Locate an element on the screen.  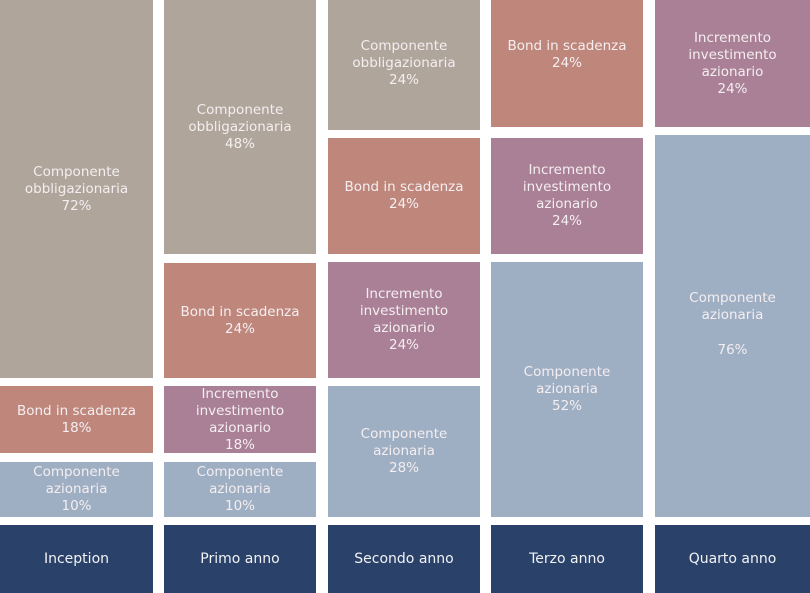
period-label: Quarto anno is located at coordinates (732, 559).